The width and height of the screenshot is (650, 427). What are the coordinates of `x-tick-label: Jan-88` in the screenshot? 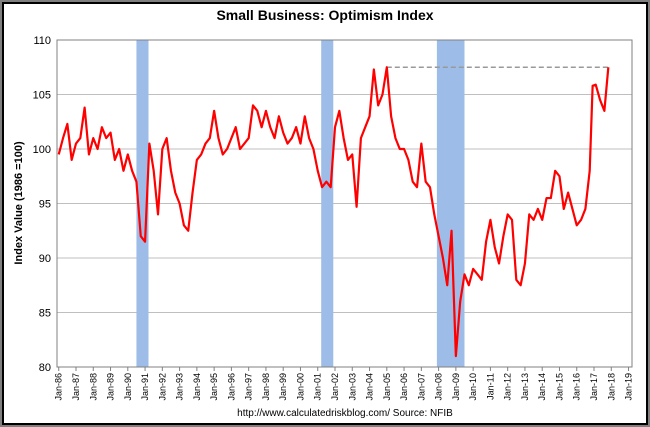 It's located at (93, 387).